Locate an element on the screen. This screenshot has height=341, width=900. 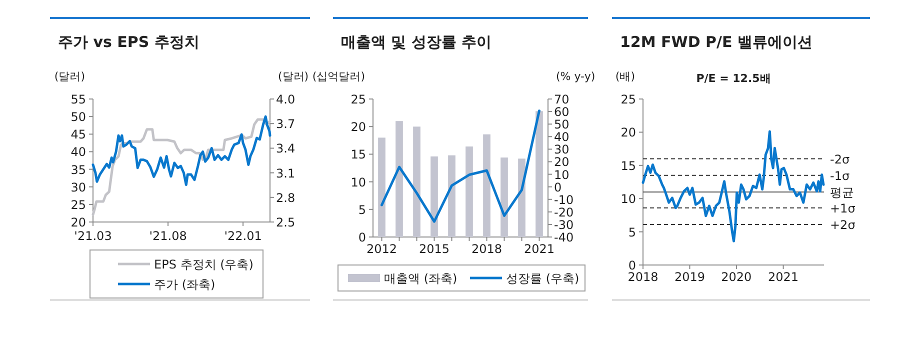
y2-tick-label: 20 is located at coordinates (562, 162).